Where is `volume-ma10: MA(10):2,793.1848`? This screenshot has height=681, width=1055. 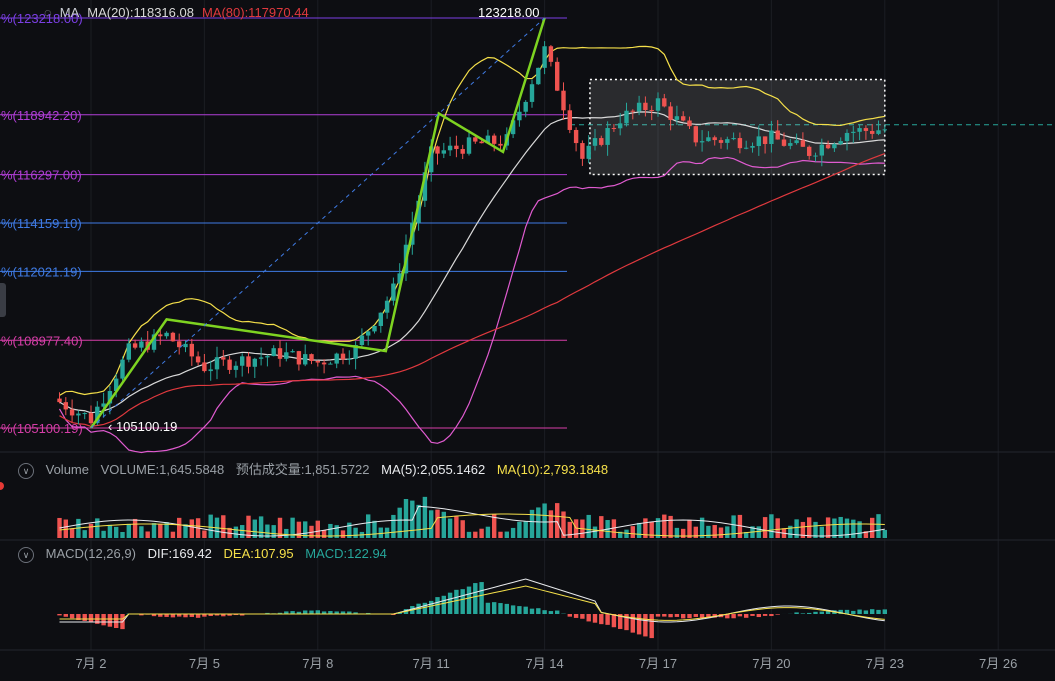
volume-ma10: MA(10):2,793.1848 is located at coordinates (552, 469).